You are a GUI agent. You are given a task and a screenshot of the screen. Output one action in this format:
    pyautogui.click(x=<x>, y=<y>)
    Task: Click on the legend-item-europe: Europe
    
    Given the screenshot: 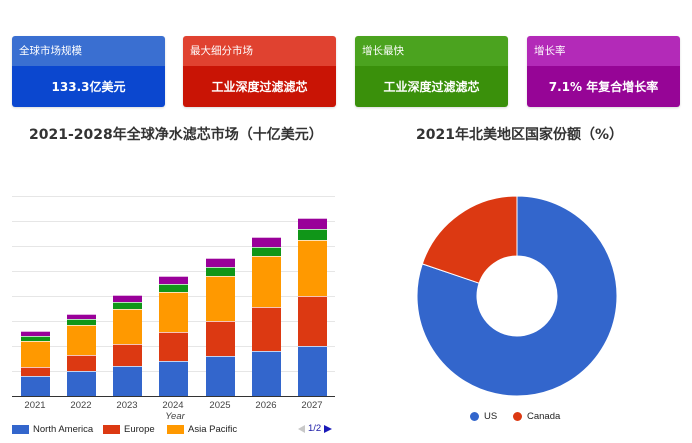 What is the action you would take?
    pyautogui.click(x=129, y=429)
    